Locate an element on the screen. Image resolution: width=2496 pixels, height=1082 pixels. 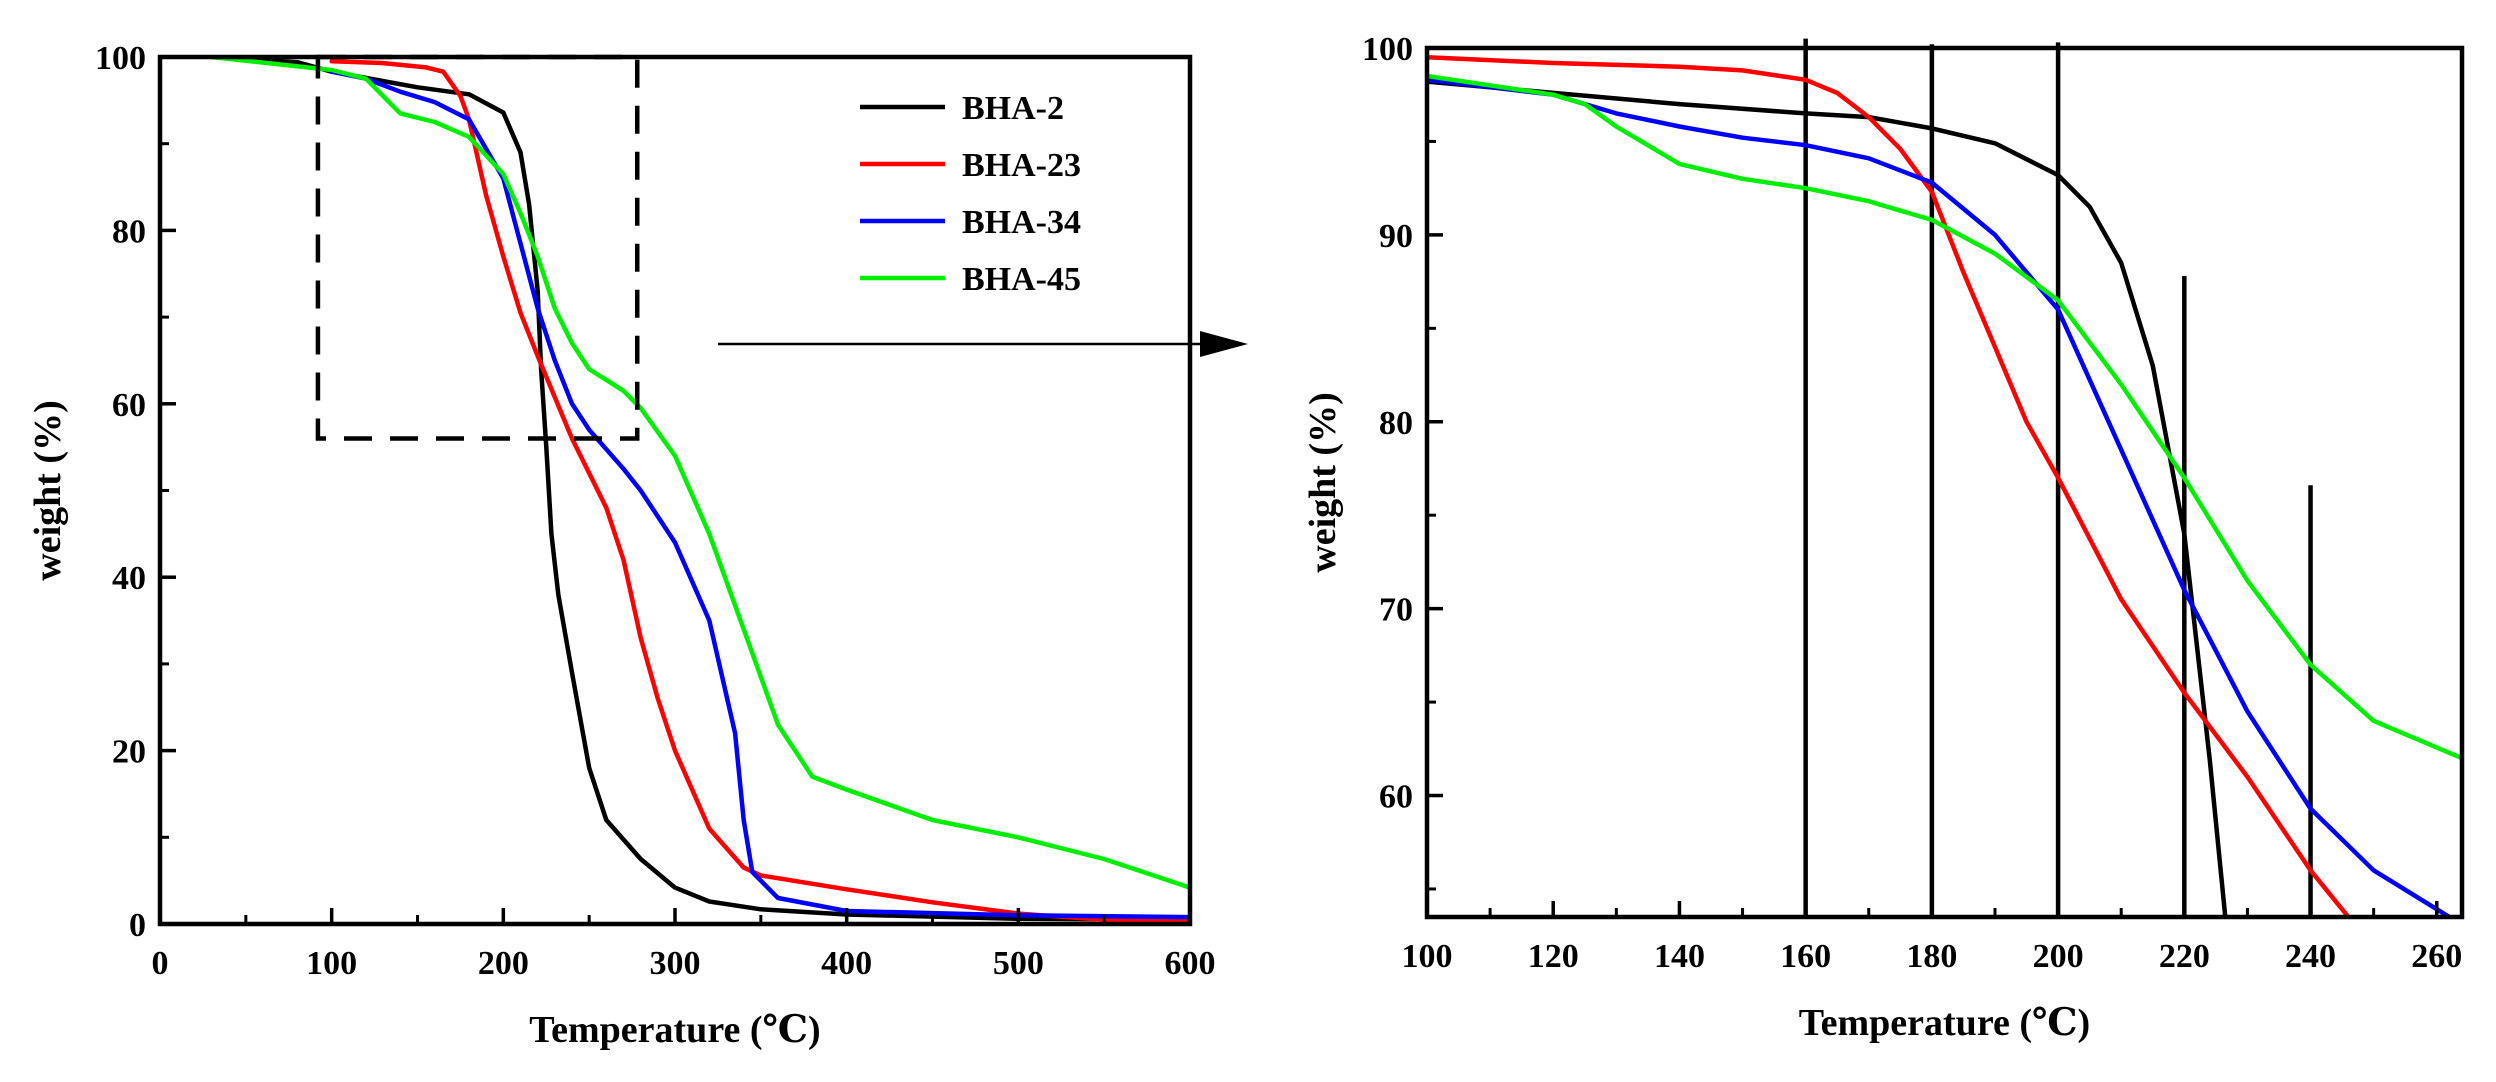
left-x-axis-label: Temperature (℃) is located at coordinates (674, 1030).